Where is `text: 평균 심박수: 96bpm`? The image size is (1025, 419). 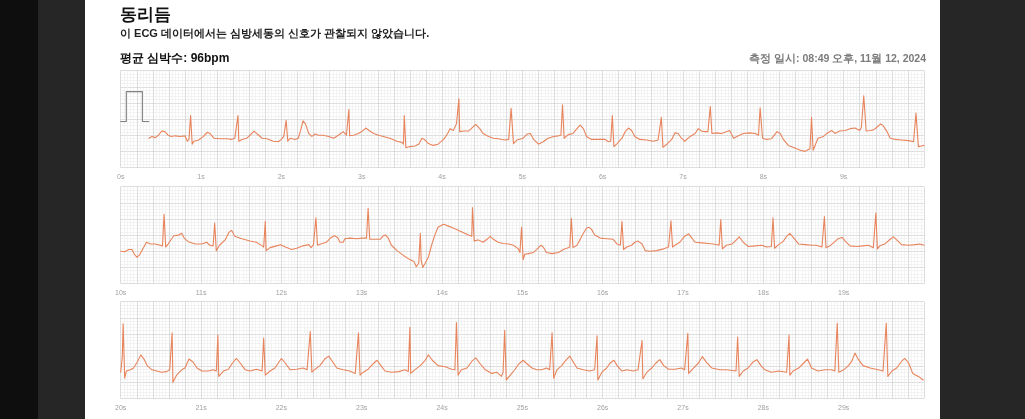 text: 평균 심박수: 96bpm is located at coordinates (175, 58).